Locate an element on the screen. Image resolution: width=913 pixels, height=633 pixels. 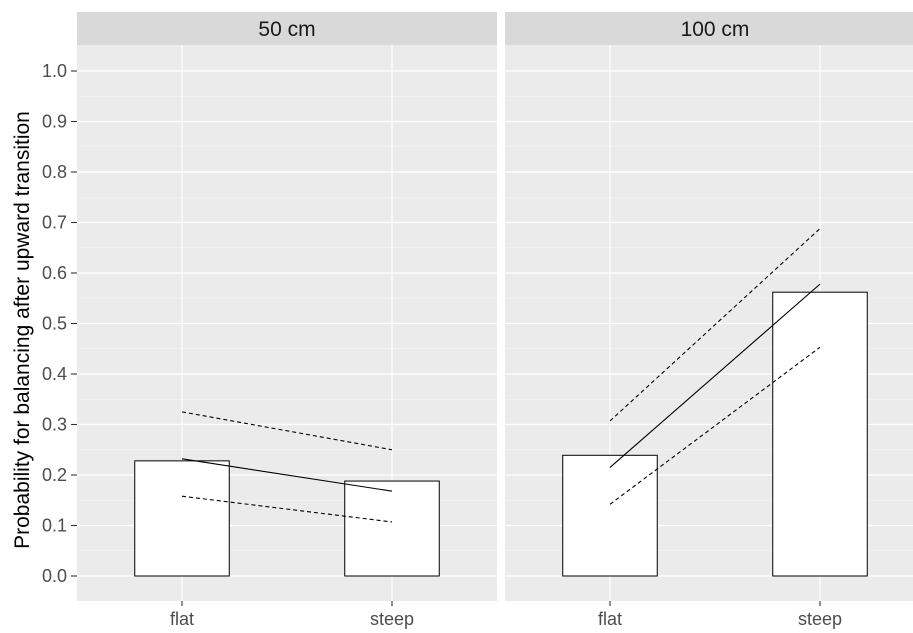
y-axis-ticks: 0.0 0.1 0.2 0.3 0.4 0.5 0.6 0.7 0.8 0.9 1.0 is located at coordinates (59, 323).